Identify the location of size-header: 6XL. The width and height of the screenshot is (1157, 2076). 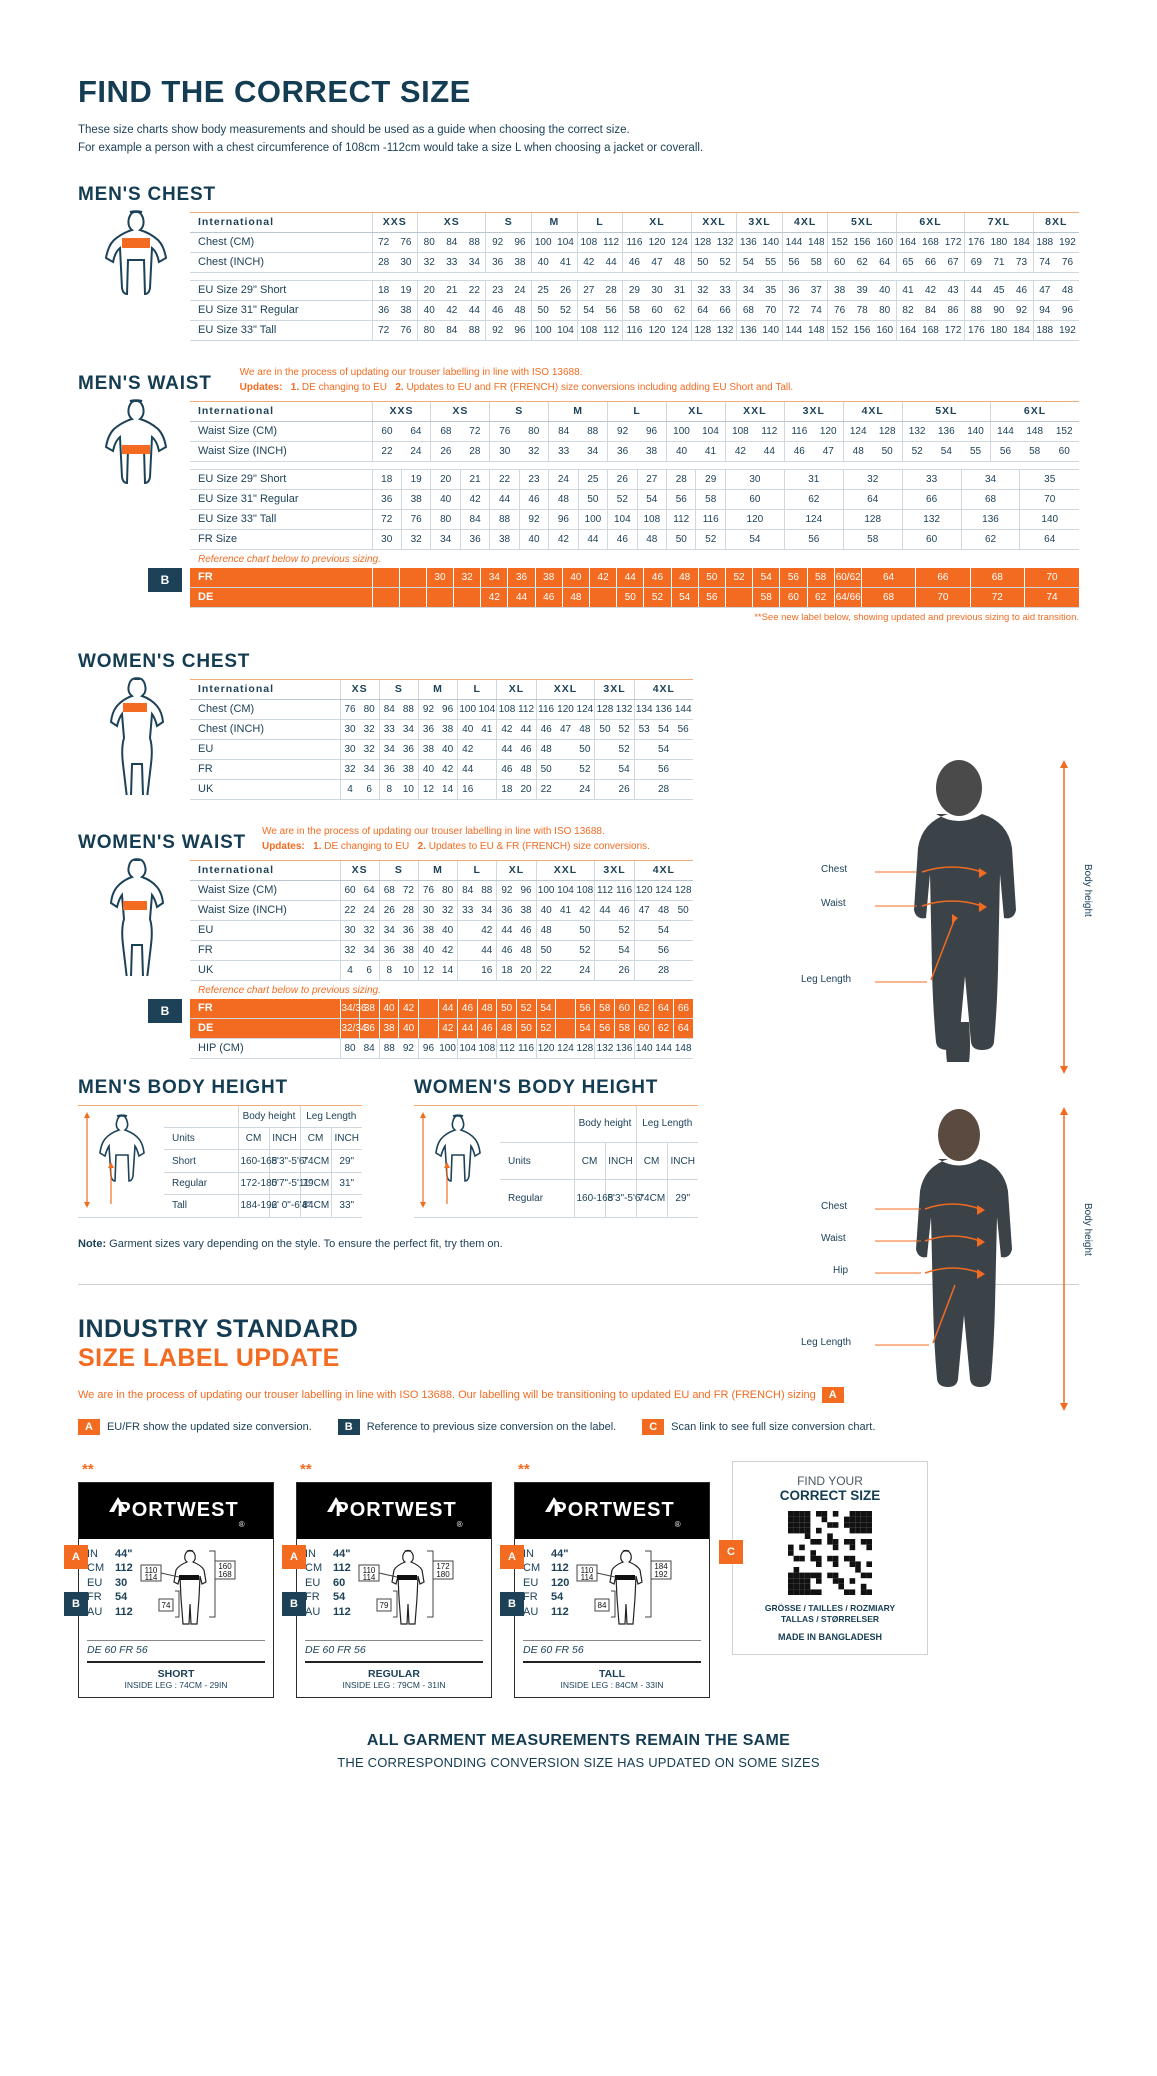
(1034, 411).